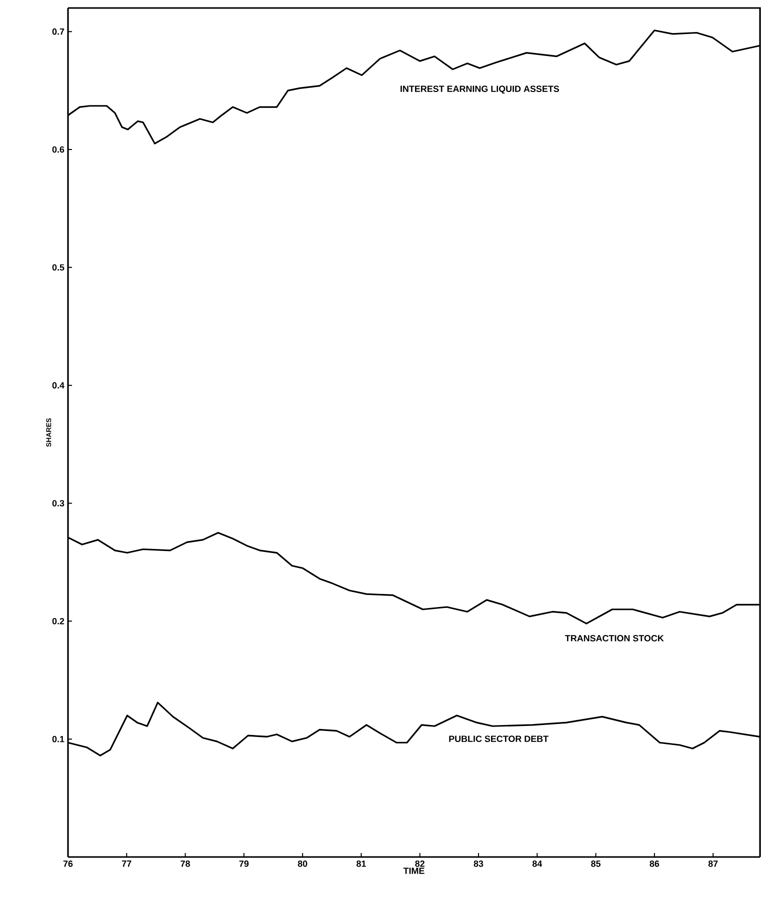 Image resolution: width=761 pixels, height=901 pixels. What do you see at coordinates (596, 863) in the screenshot?
I see `x-tick-label: 85` at bounding box center [596, 863].